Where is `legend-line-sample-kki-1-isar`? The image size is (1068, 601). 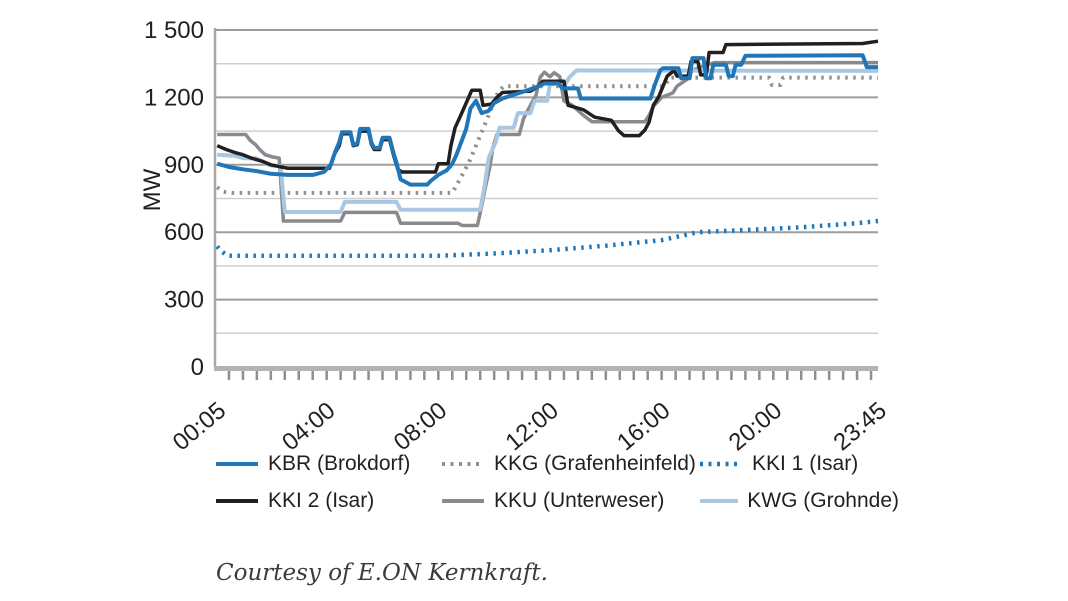 legend-line-sample-kki-1-isar is located at coordinates (721, 464).